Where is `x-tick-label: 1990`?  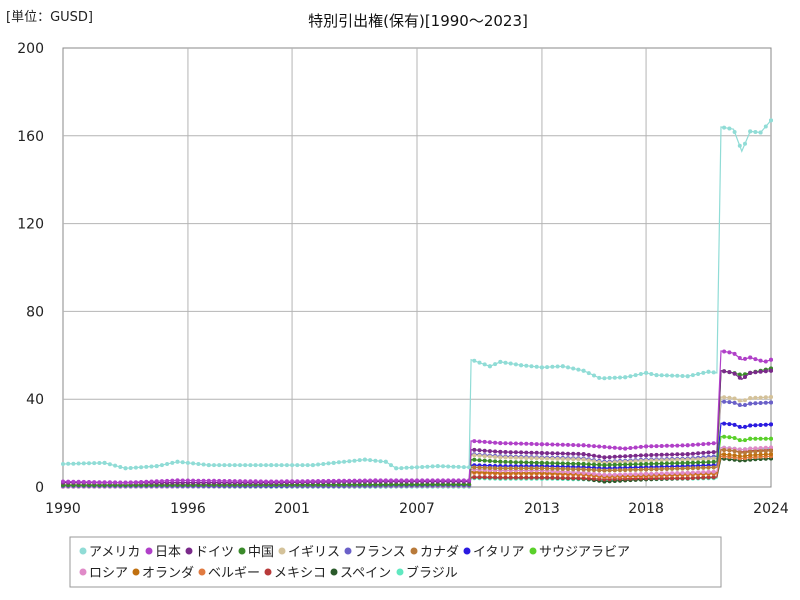
x-tick-label: 1990 is located at coordinates (63, 509).